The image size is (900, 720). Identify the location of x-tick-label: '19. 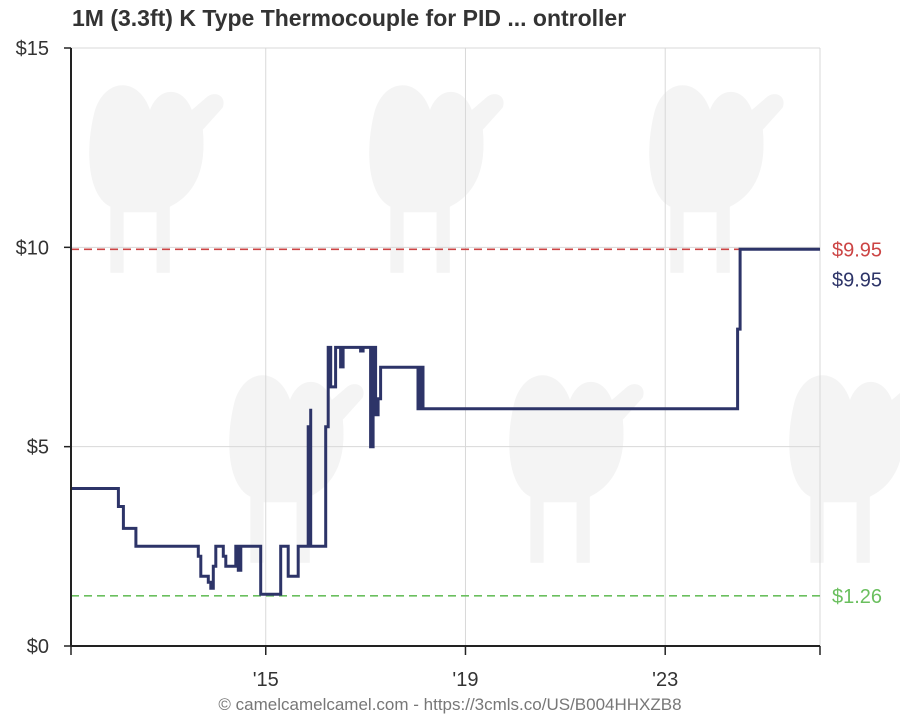
(465, 680).